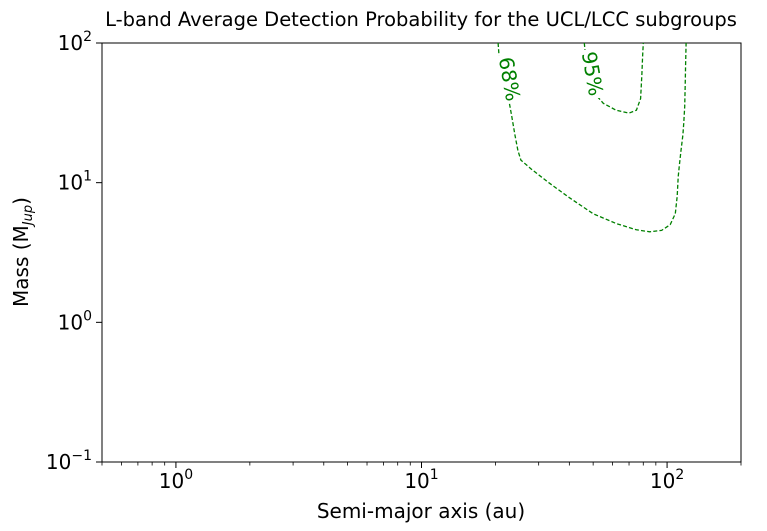  I want to click on contour-label-gap-95pct, so click(590, 73).